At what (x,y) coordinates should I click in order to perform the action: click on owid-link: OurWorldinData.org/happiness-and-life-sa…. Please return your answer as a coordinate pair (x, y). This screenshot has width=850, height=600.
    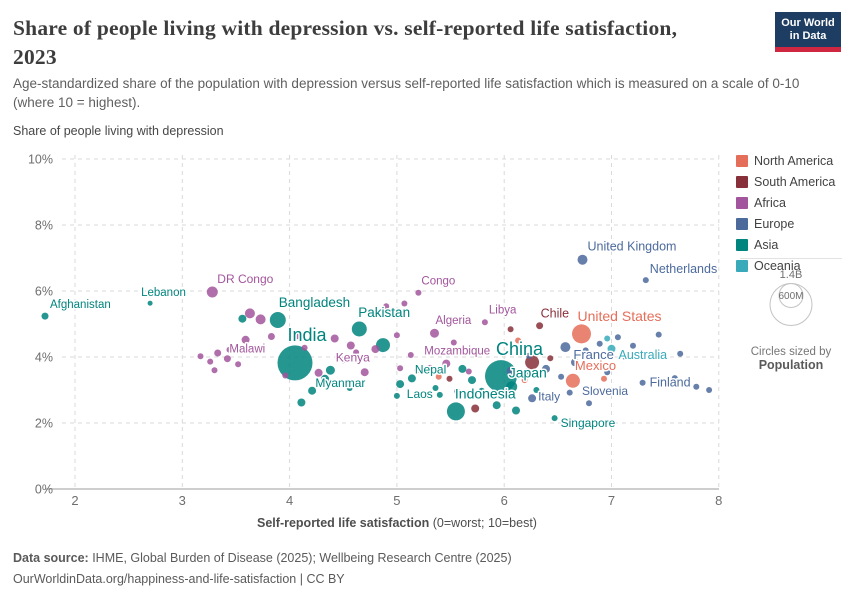
    Looking at the image, I should click on (155, 579).